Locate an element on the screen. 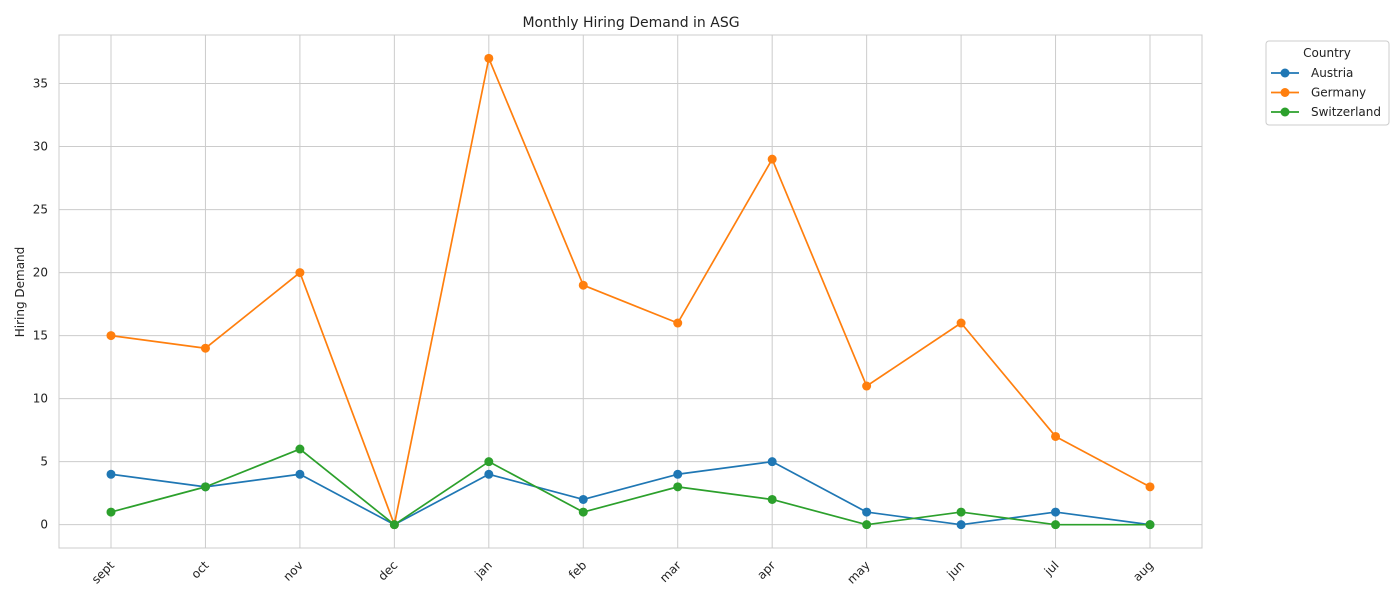 The width and height of the screenshot is (1400, 600). legend-title: Country is located at coordinates (1327, 53).